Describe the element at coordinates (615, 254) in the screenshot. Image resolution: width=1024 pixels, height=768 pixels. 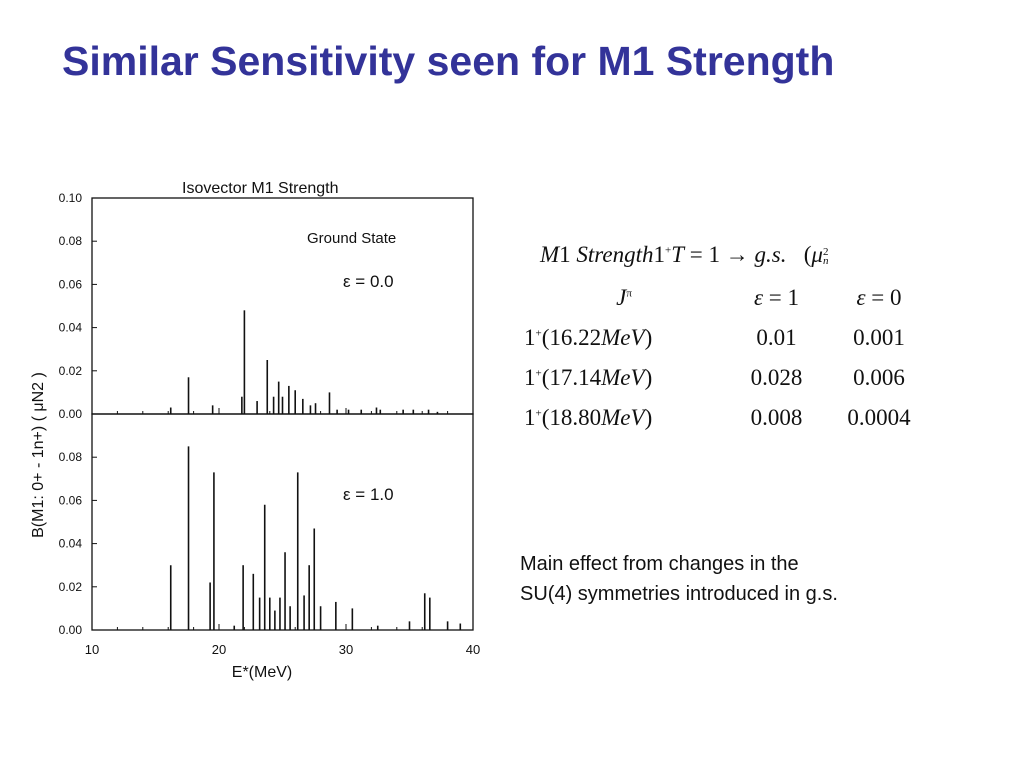
I see `header-strength: Strength` at that location.